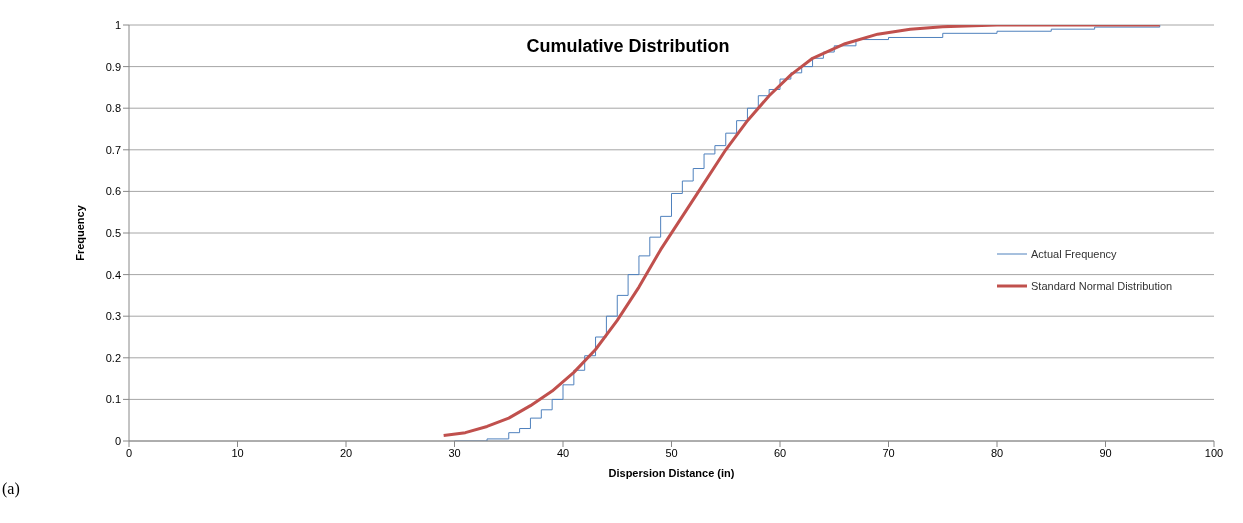 This screenshot has width=1243, height=523. What do you see at coordinates (113, 149) in the screenshot?
I see `y-tick-label: 0.7` at bounding box center [113, 149].